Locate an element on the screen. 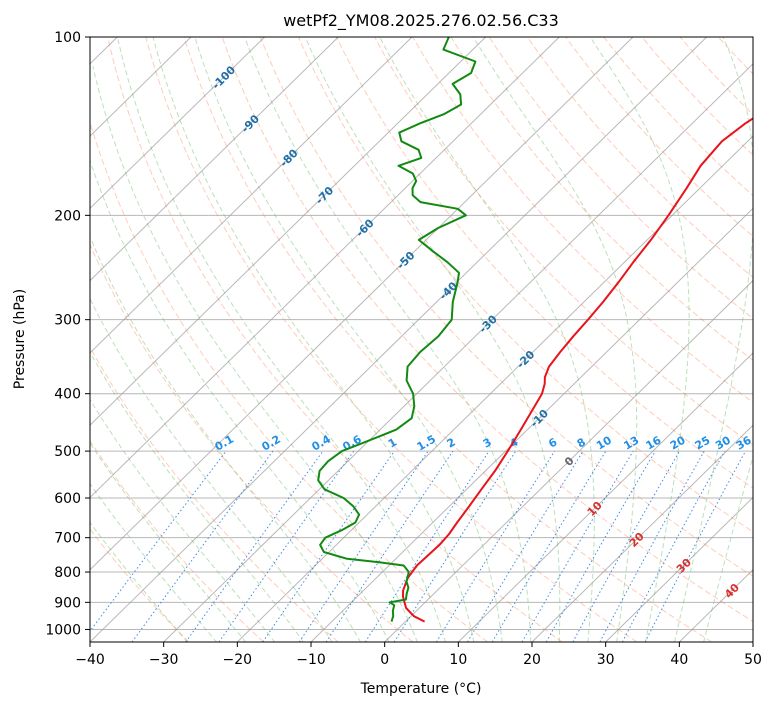 The width and height of the screenshot is (775, 708). mixing-ratio-label: 36 is located at coordinates (744, 442).